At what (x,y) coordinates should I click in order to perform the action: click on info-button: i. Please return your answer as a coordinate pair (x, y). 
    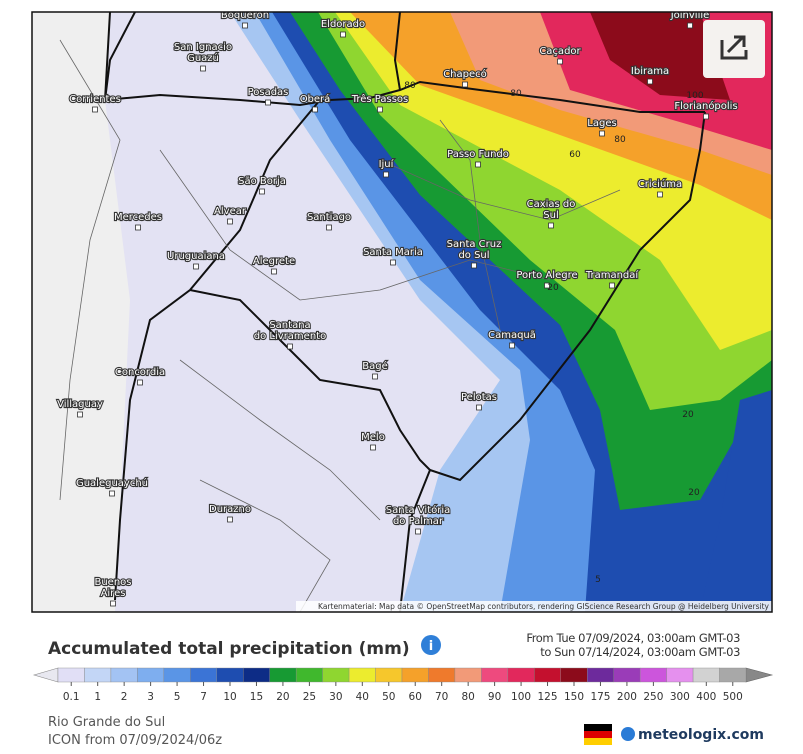
    Looking at the image, I should click on (431, 645).